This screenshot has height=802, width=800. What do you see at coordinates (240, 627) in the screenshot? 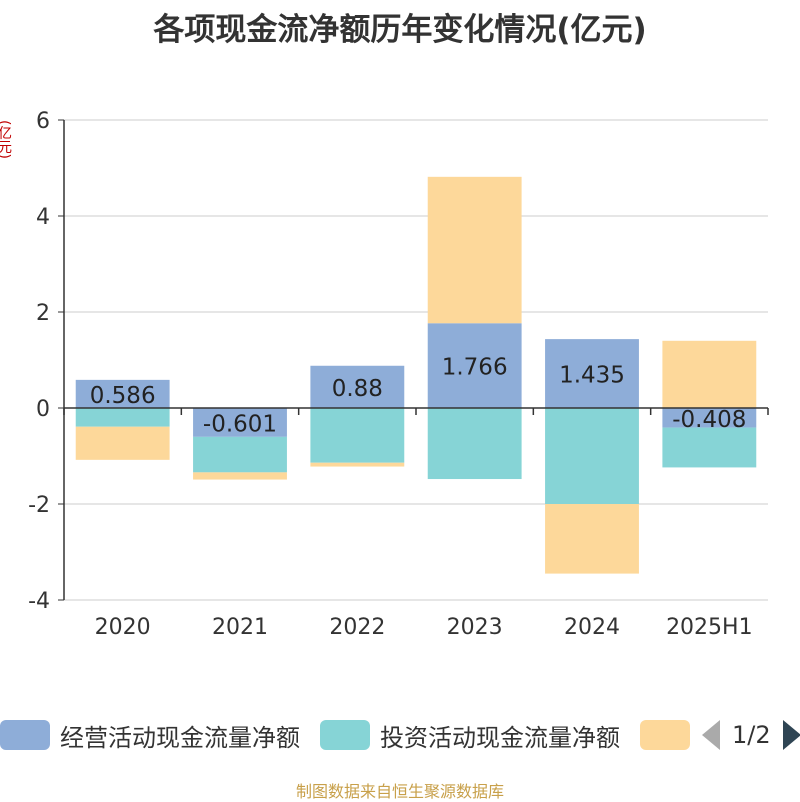
I see `x-tick-label: 2021` at bounding box center [240, 627].